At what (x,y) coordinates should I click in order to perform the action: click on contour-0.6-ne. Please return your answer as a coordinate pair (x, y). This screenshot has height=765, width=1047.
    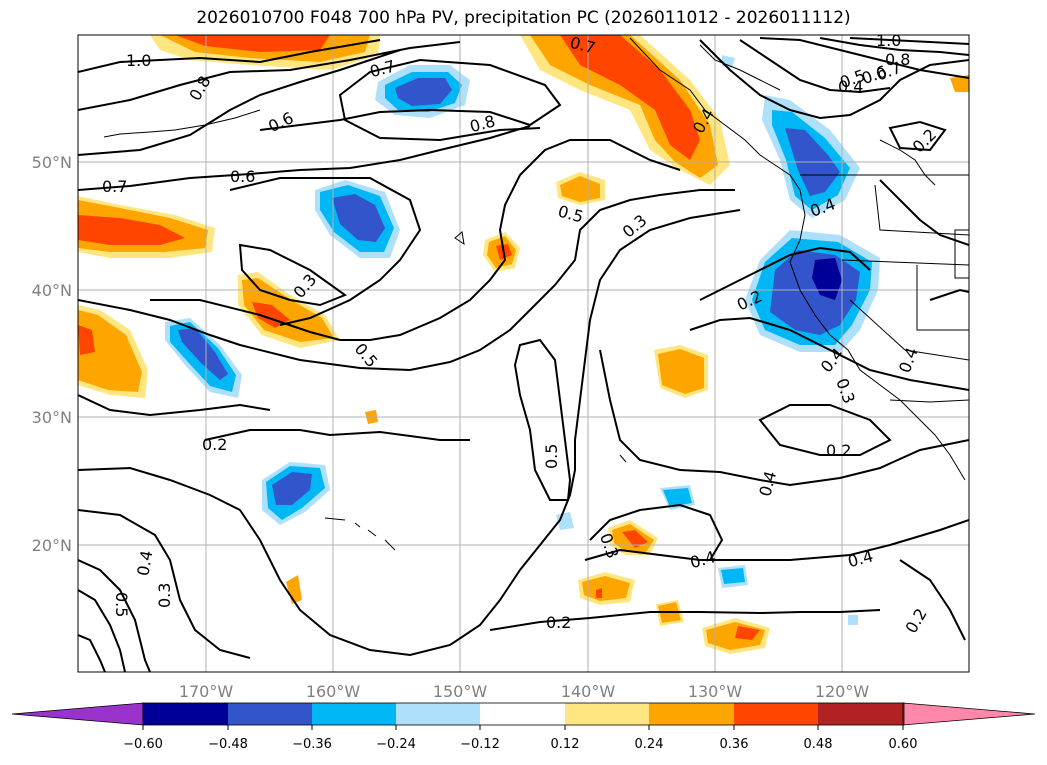
    Looking at the image, I should click on (815, 66).